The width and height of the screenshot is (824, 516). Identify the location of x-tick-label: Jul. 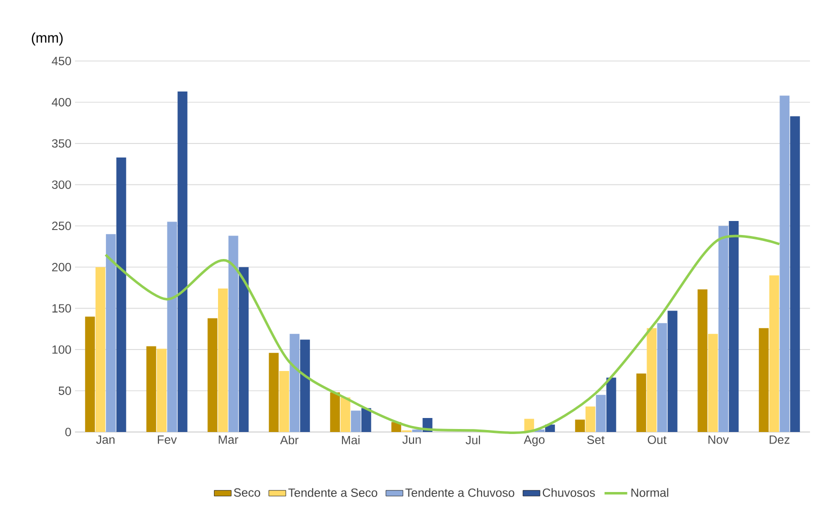
(473, 440).